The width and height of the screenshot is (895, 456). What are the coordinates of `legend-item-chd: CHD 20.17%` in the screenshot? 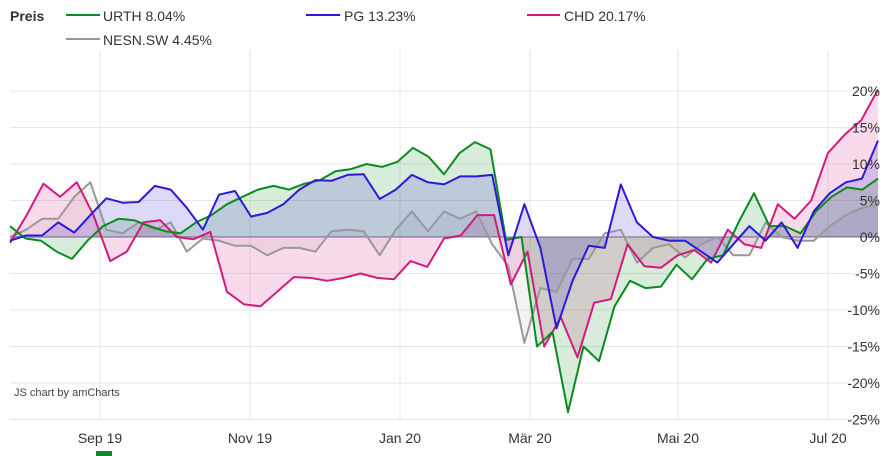 It's located at (586, 16).